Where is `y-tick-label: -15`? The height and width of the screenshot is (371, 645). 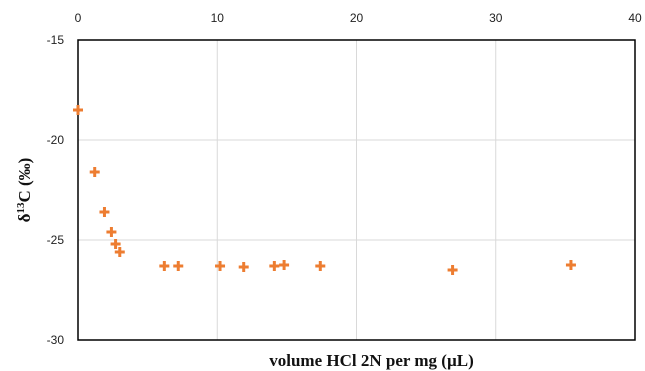
y-tick-label: -15 is located at coordinates (56, 40).